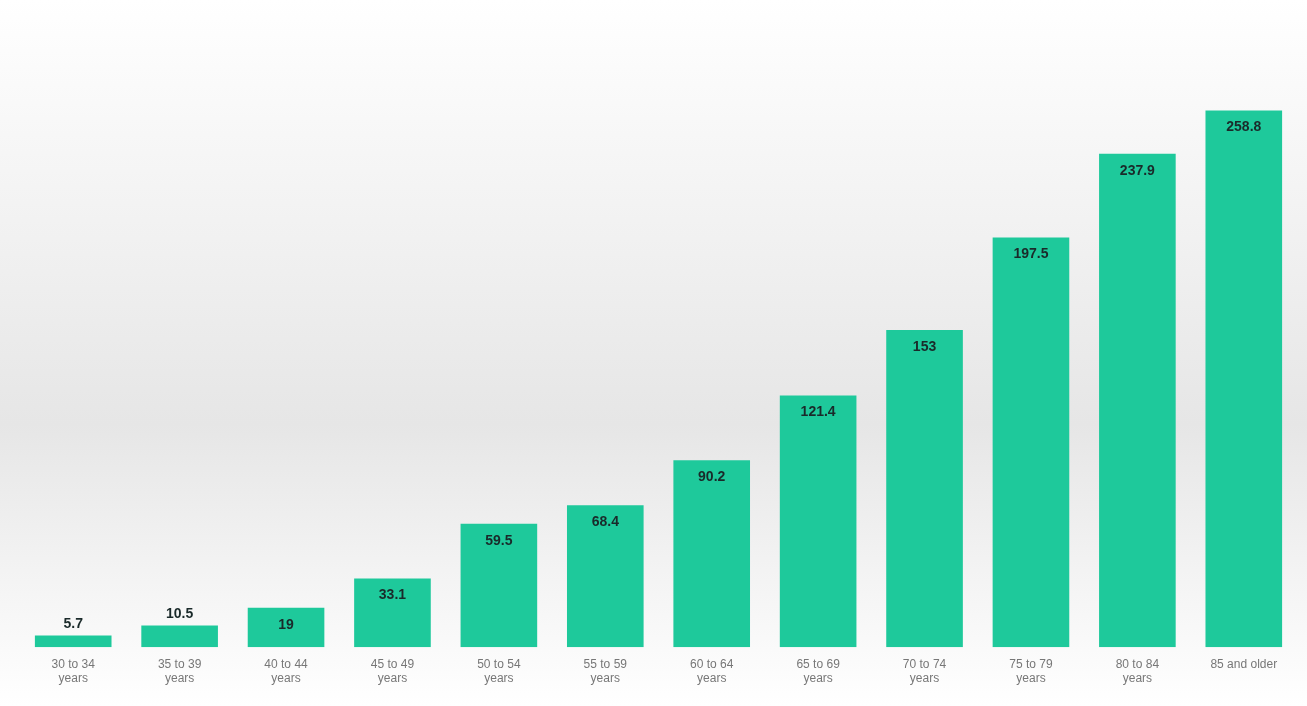 This screenshot has width=1307, height=706. Describe the element at coordinates (499, 539) in the screenshot. I see `data-label: 59.5` at that location.